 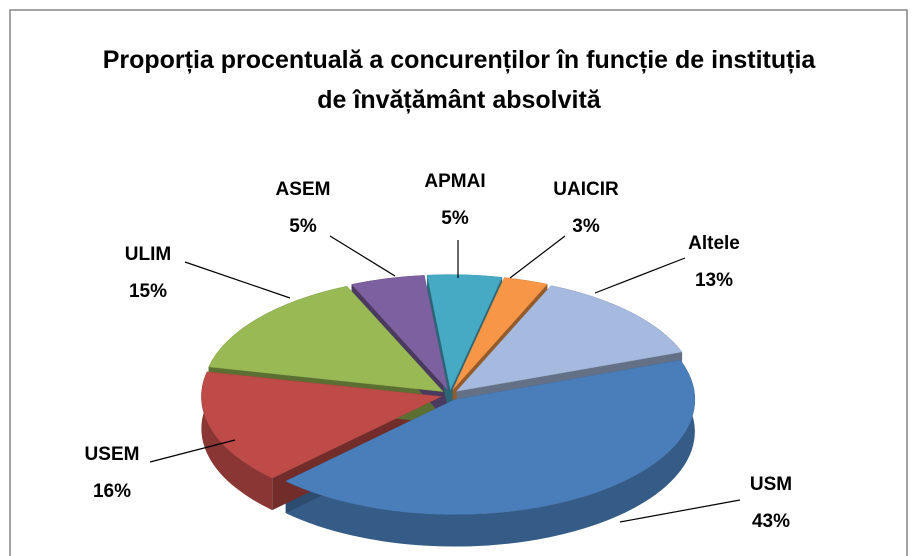 What do you see at coordinates (771, 521) in the screenshot?
I see `value-label: 43%` at bounding box center [771, 521].